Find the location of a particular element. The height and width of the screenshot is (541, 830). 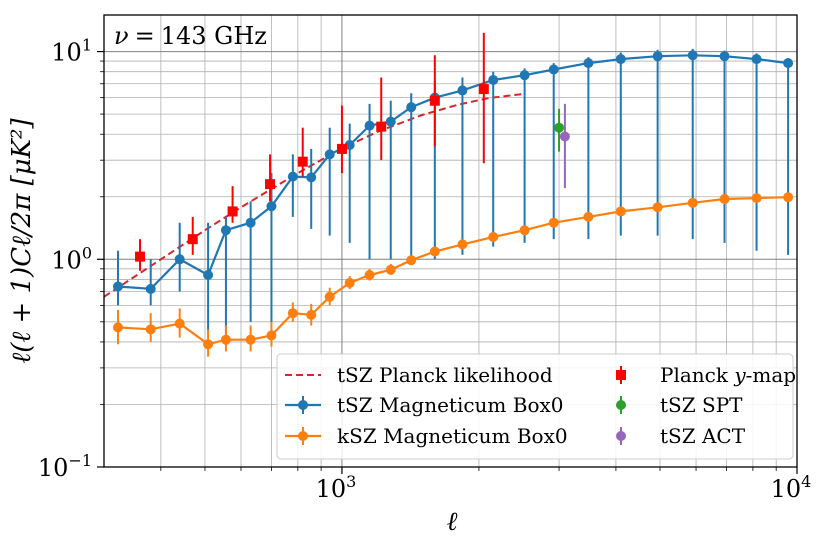

y-tick-label: 10⁻¹ is located at coordinates (65, 466).